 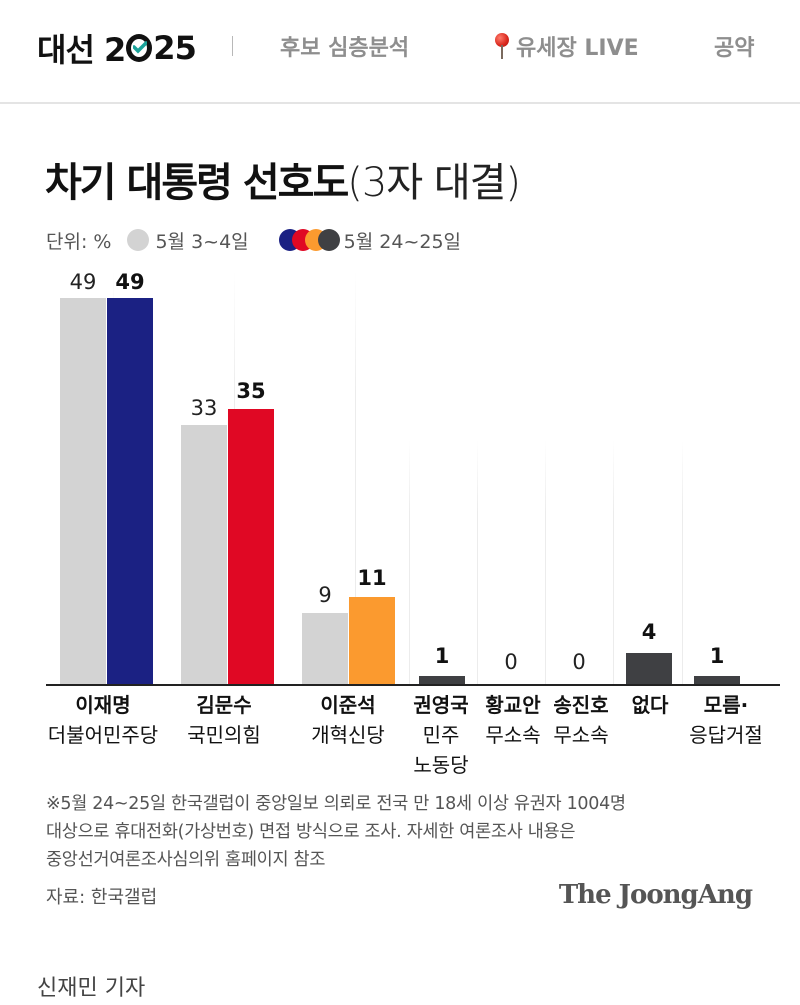 I want to click on category-label-hwang-ka: 황교안 무소속, so click(x=513, y=720).